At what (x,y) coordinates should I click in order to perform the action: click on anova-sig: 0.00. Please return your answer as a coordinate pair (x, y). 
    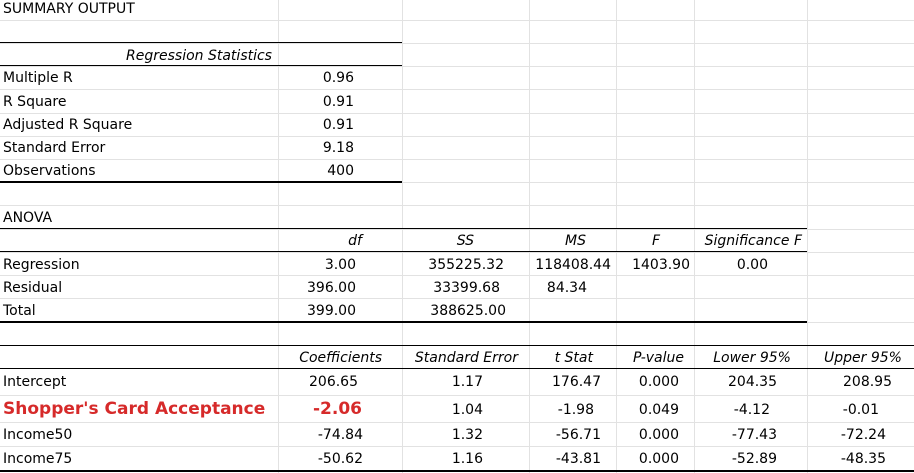
    Looking at the image, I should click on (752, 265).